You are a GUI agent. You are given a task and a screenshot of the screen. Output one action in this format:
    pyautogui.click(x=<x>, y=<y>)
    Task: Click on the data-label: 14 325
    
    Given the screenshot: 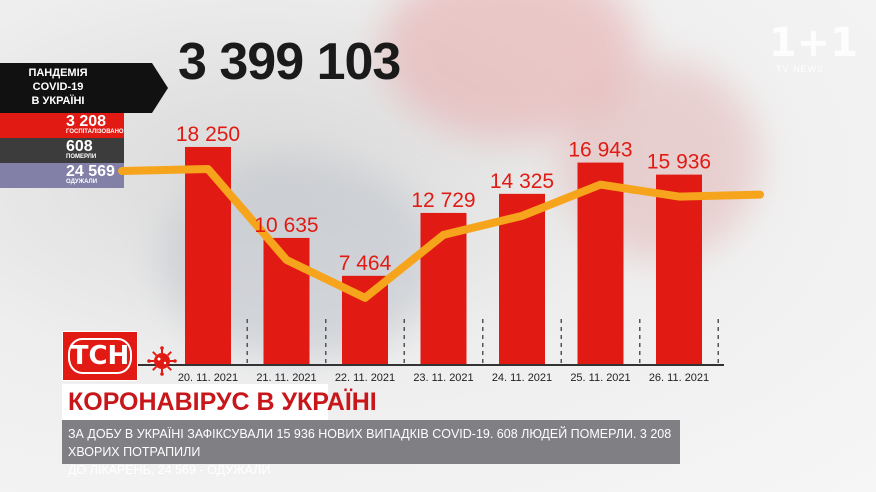 What is the action you would take?
    pyautogui.click(x=522, y=181)
    